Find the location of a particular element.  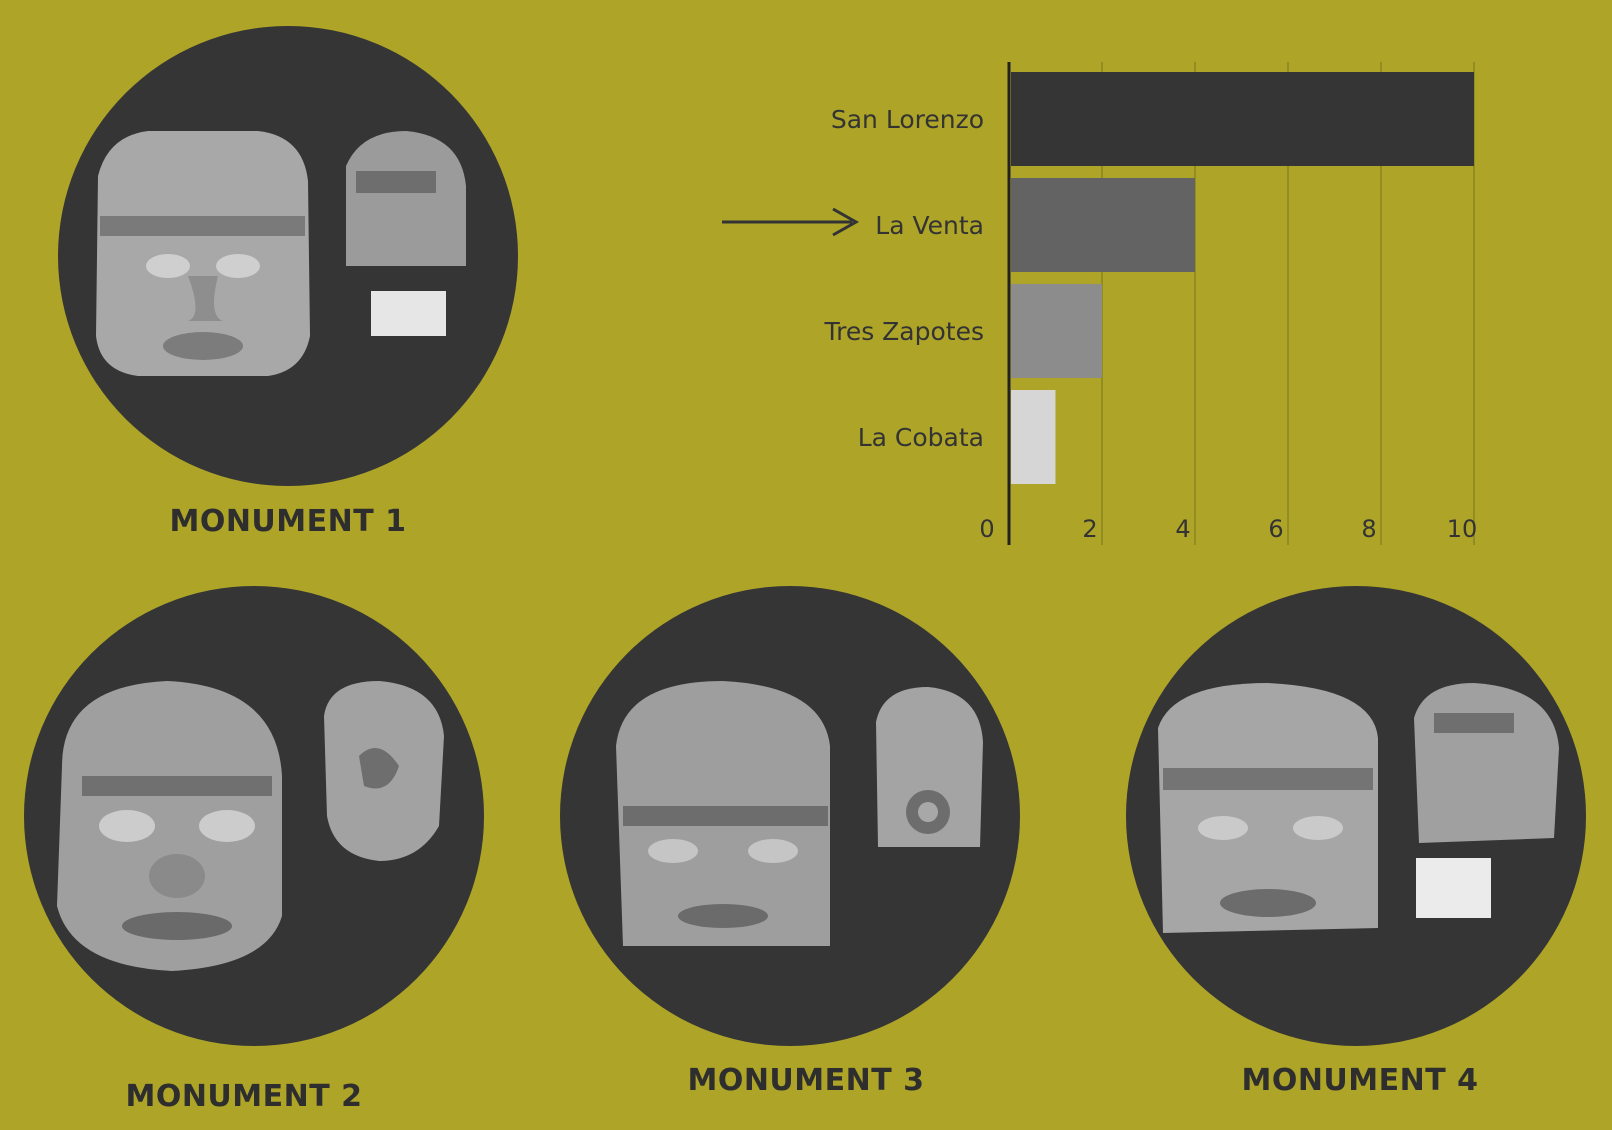

monument-3-side-head-image is located at coordinates (929, 767).